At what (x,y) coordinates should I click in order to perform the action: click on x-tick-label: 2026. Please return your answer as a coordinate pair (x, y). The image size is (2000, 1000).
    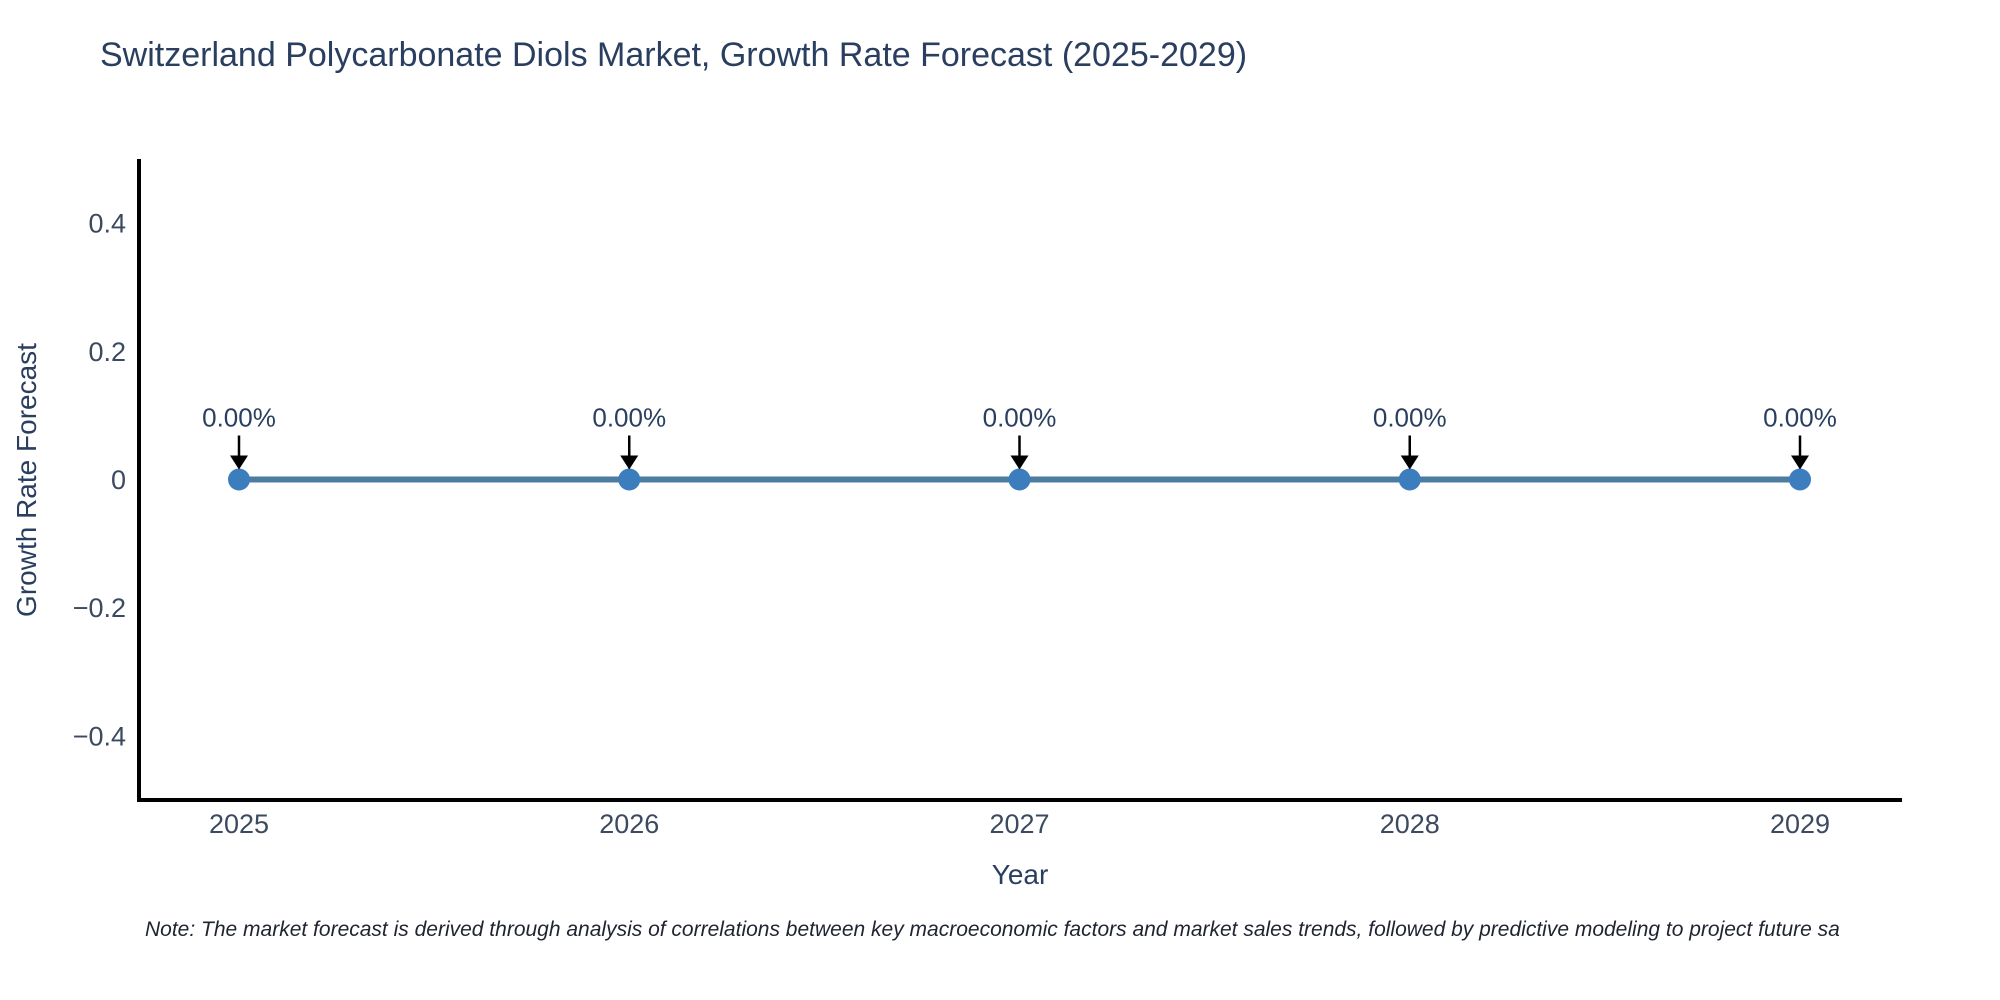
    Looking at the image, I should click on (629, 824).